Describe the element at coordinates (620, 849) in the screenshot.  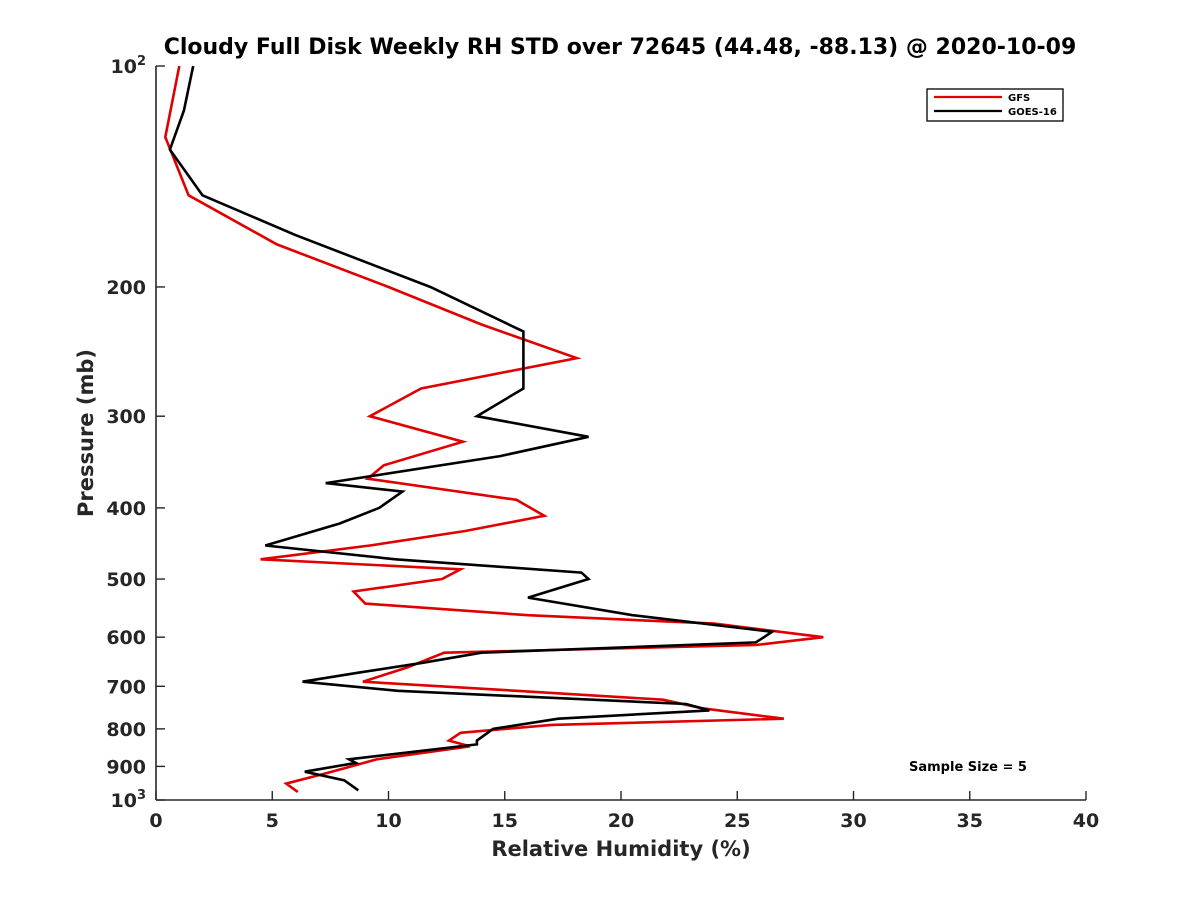
I see `x-axis-label: Relative Humidity (%)` at that location.